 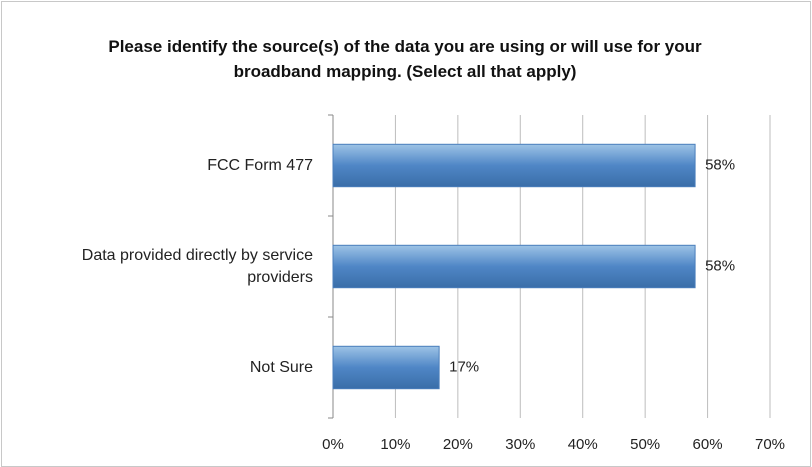 What do you see at coordinates (520, 444) in the screenshot?
I see `x-tick-label: 30%` at bounding box center [520, 444].